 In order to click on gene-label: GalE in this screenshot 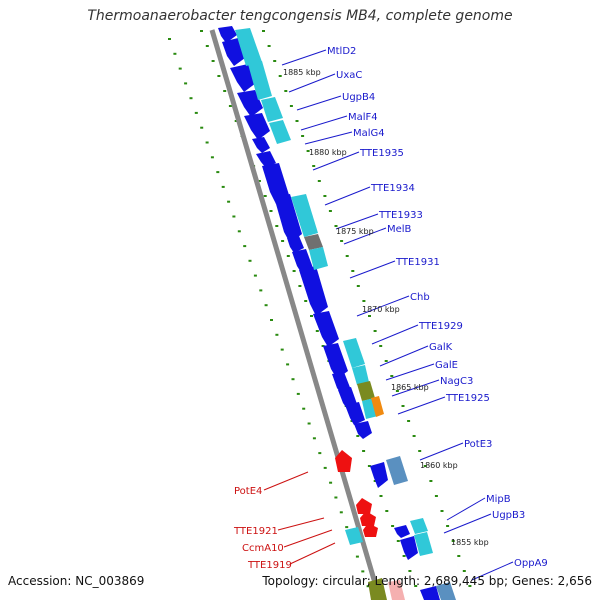, I will do `click(446, 365)`.